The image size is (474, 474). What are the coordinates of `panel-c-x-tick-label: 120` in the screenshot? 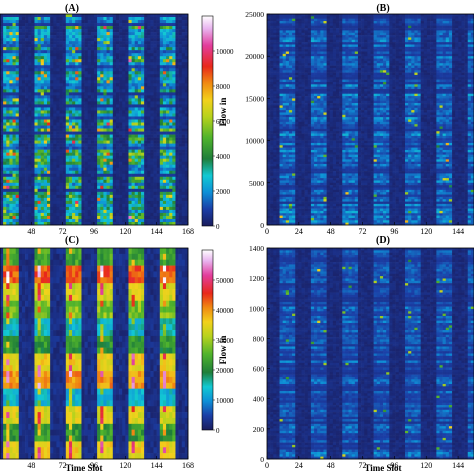 It's located at (125, 465).